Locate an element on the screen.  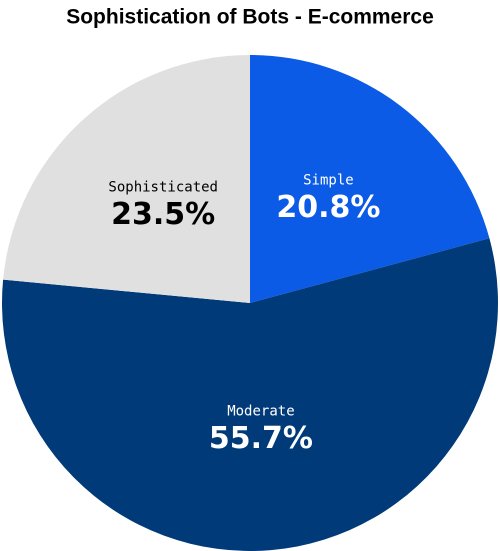
chart-title: Sophistication of Bots - E-commerce is located at coordinates (250, 17).